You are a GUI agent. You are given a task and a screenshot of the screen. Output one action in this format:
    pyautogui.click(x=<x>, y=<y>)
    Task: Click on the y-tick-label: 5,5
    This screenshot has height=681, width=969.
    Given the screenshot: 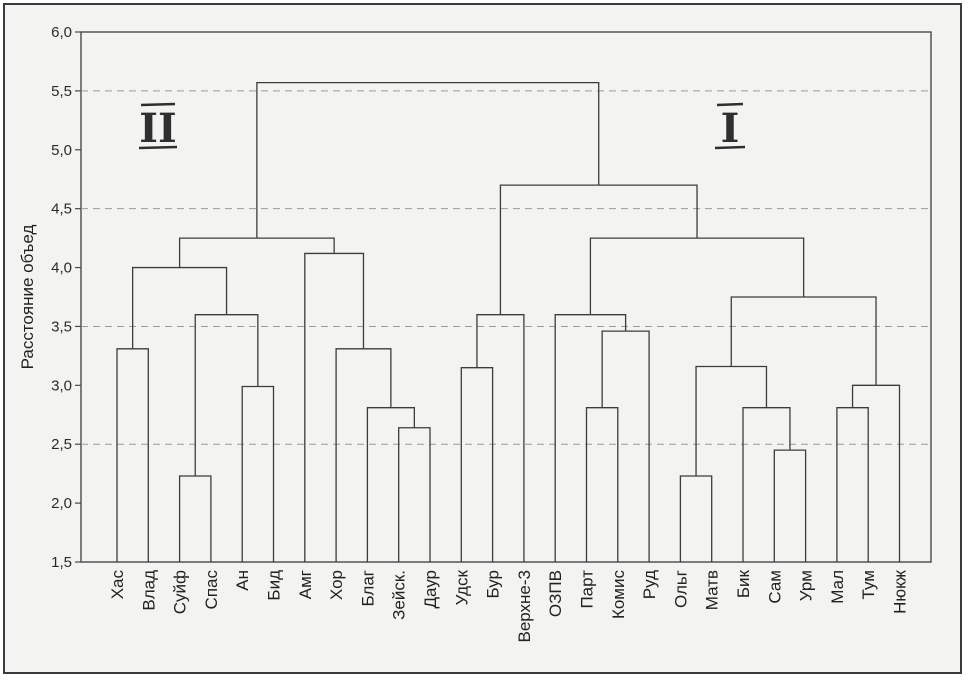 What is the action you would take?
    pyautogui.click(x=61, y=91)
    